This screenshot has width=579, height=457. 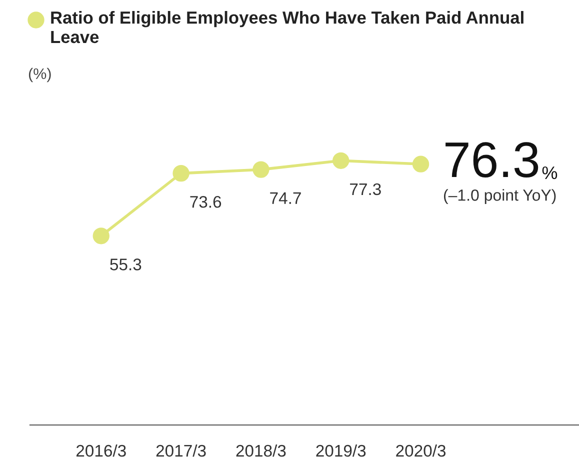 I want to click on data-label: 77.3, so click(x=365, y=189).